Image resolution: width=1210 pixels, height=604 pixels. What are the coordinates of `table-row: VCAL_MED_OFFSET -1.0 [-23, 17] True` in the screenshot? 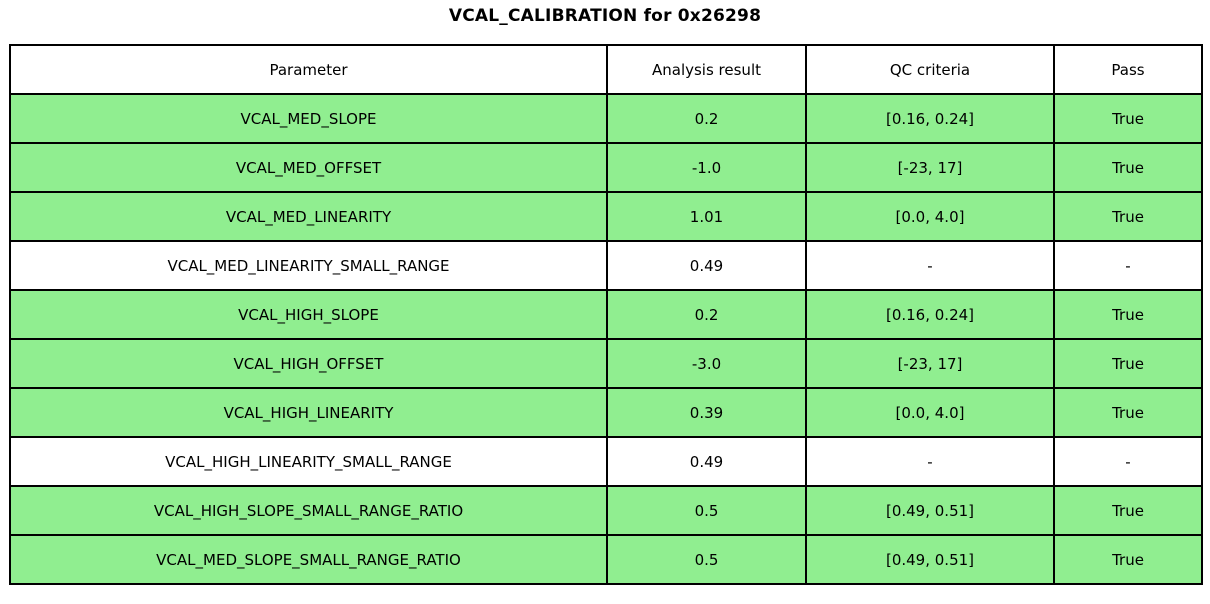 It's located at (606, 167).